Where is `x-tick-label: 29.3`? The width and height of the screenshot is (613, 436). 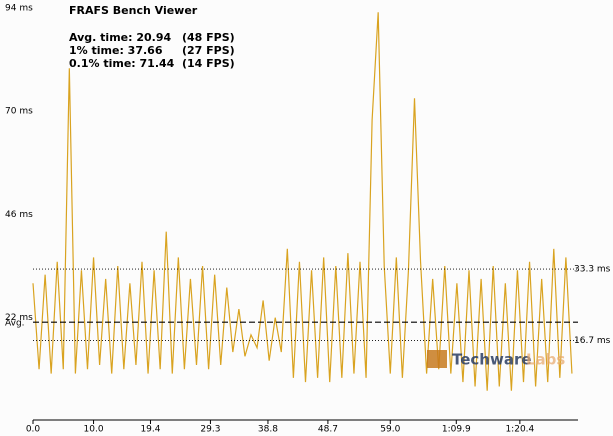
x-tick-label: 29.3 is located at coordinates (210, 430).